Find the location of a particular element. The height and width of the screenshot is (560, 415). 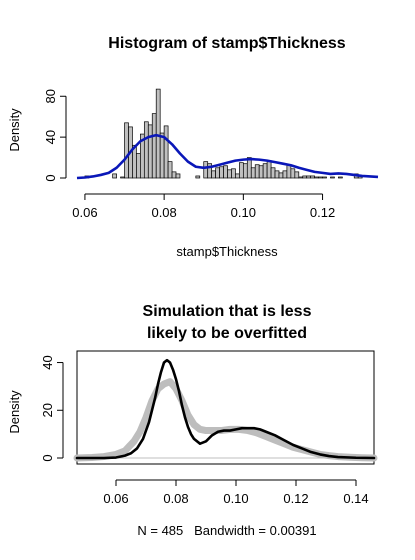

fitted-density-line is located at coordinates (225, 409).